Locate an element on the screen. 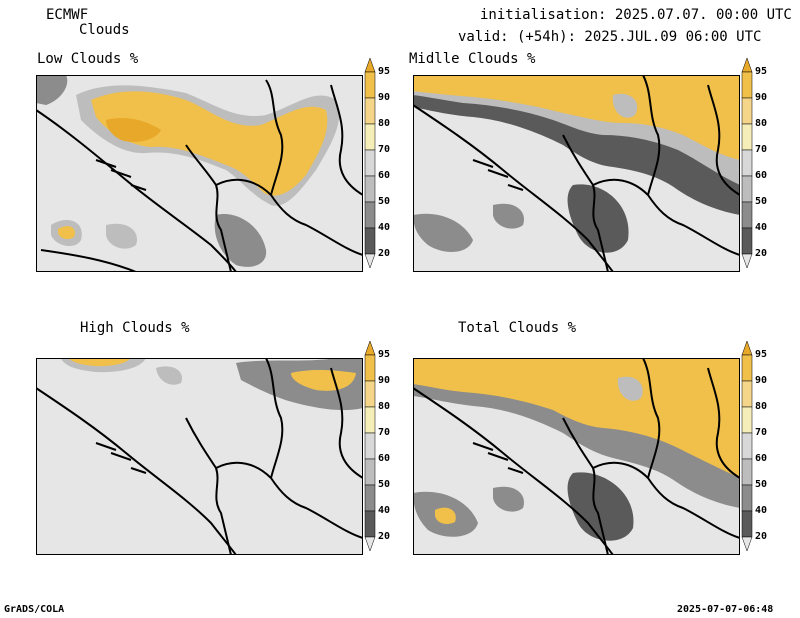 The image size is (800, 618). colorbar-level-label: 80 is located at coordinates (384, 123).